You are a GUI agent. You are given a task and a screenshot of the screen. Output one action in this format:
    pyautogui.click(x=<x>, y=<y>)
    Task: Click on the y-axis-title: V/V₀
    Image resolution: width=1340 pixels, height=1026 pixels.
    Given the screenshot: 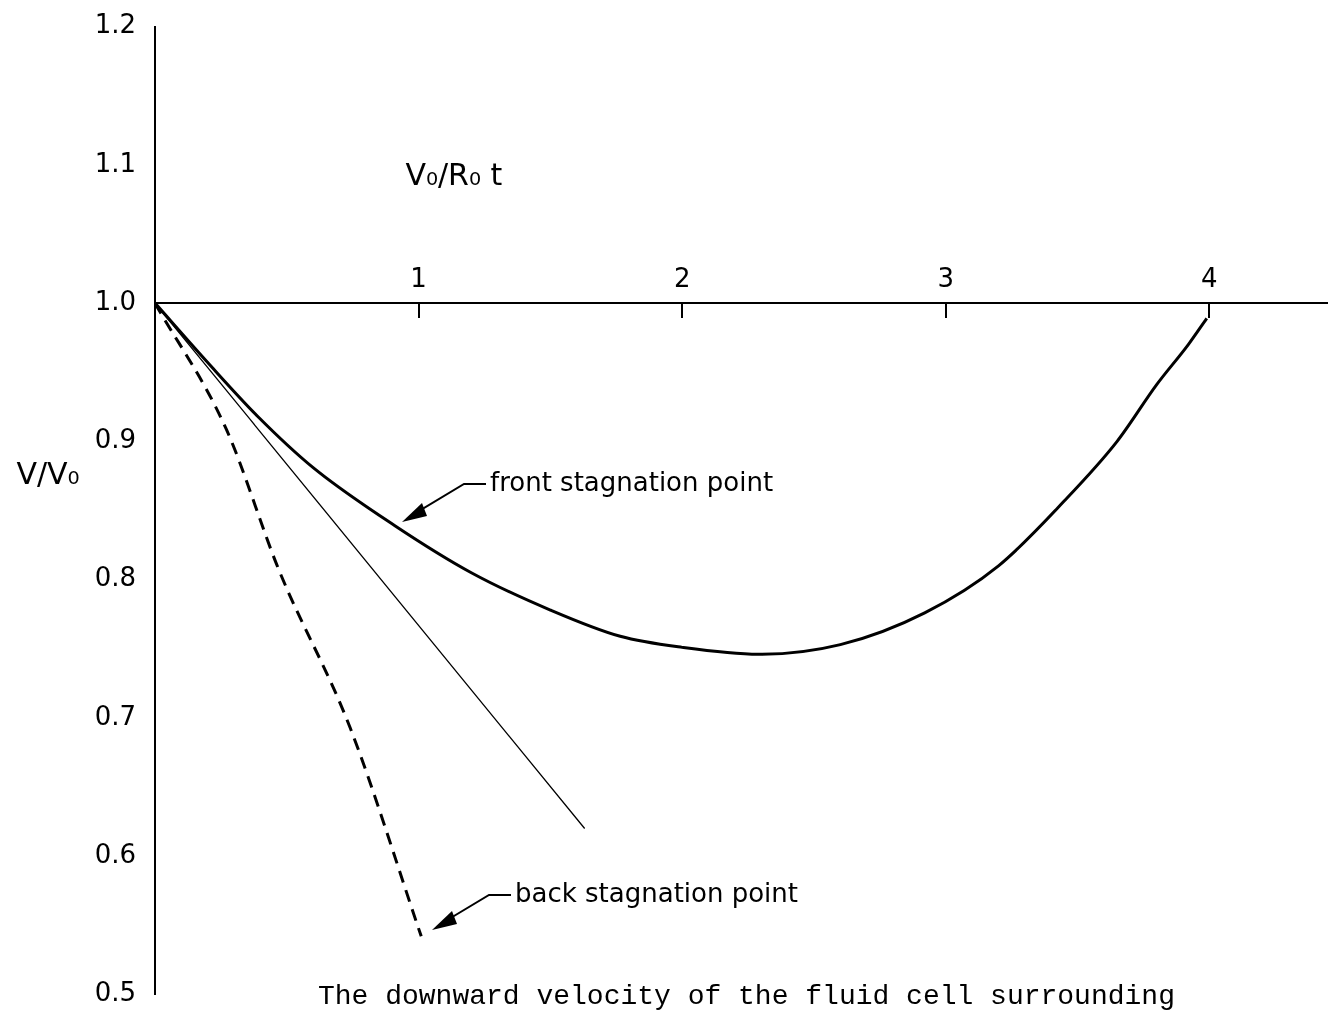 What is the action you would take?
    pyautogui.click(x=48, y=473)
    